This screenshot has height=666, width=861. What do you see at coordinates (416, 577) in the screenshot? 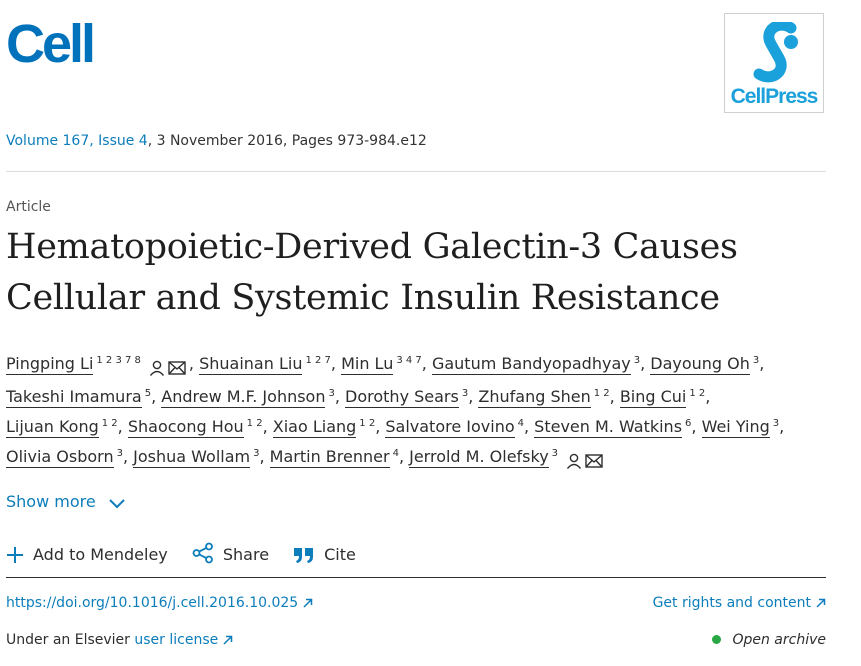
I see `actions-divider` at bounding box center [416, 577].